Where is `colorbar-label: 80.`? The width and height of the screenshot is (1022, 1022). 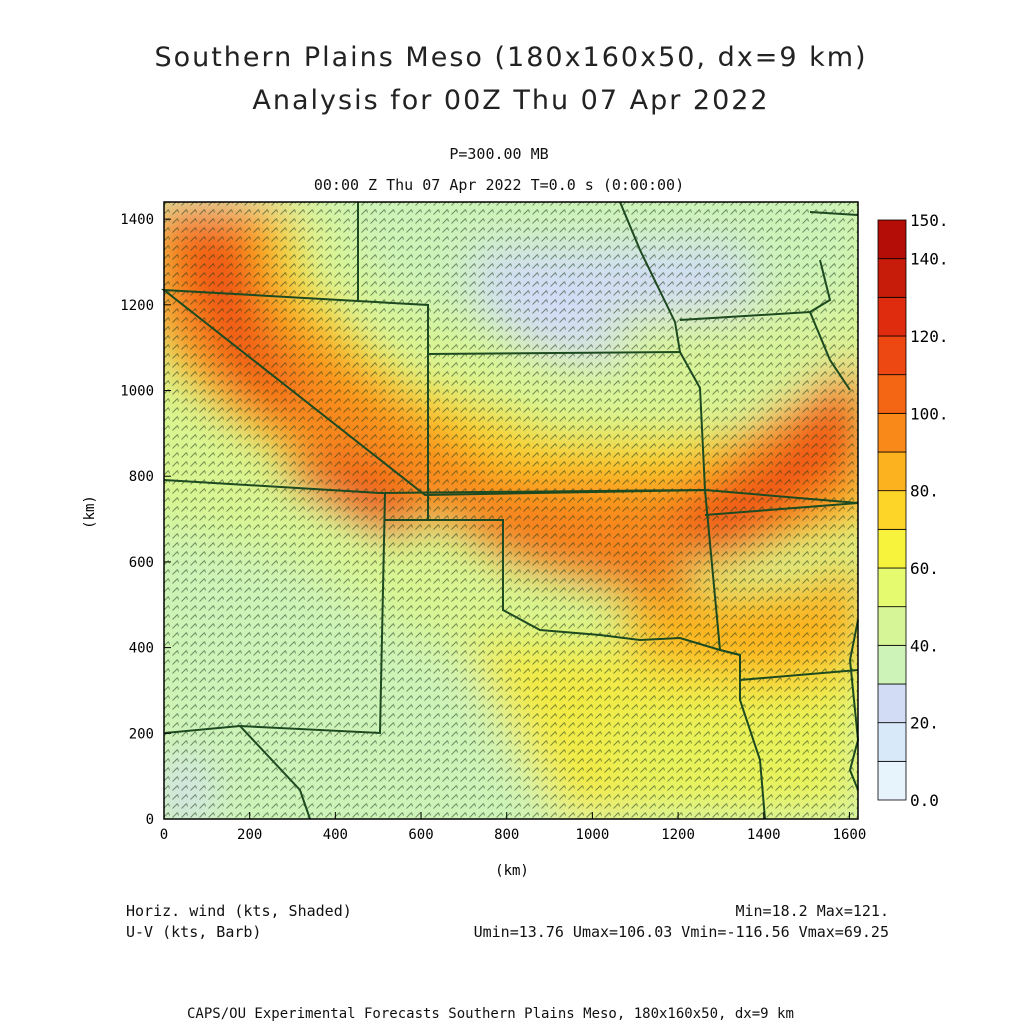
colorbar-label: 80. is located at coordinates (924, 491).